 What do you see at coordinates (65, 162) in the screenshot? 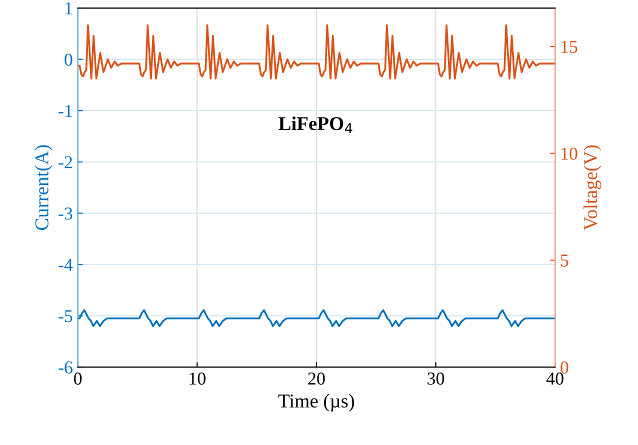
I see `y-tick-label: -2` at bounding box center [65, 162].